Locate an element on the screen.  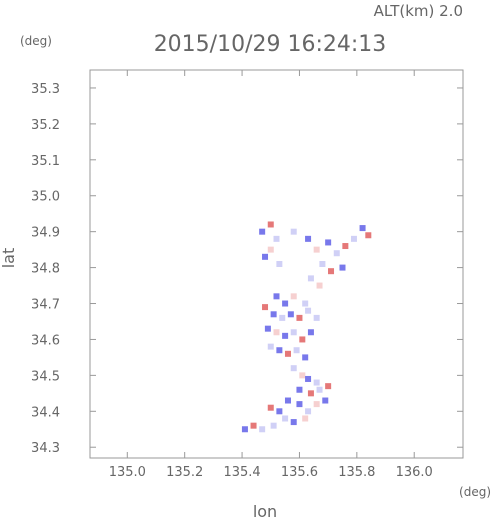
y-tick-label: 34.8 is located at coordinates (45, 269).